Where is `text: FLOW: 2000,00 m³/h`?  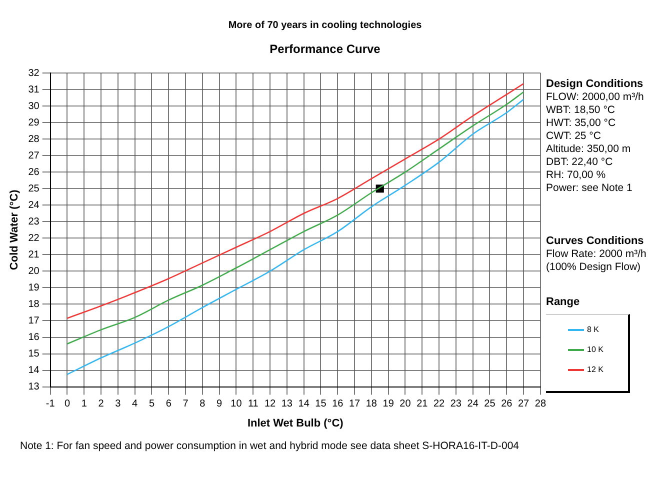
text: FLOW: 2000,00 m³/h is located at coordinates (595, 97).